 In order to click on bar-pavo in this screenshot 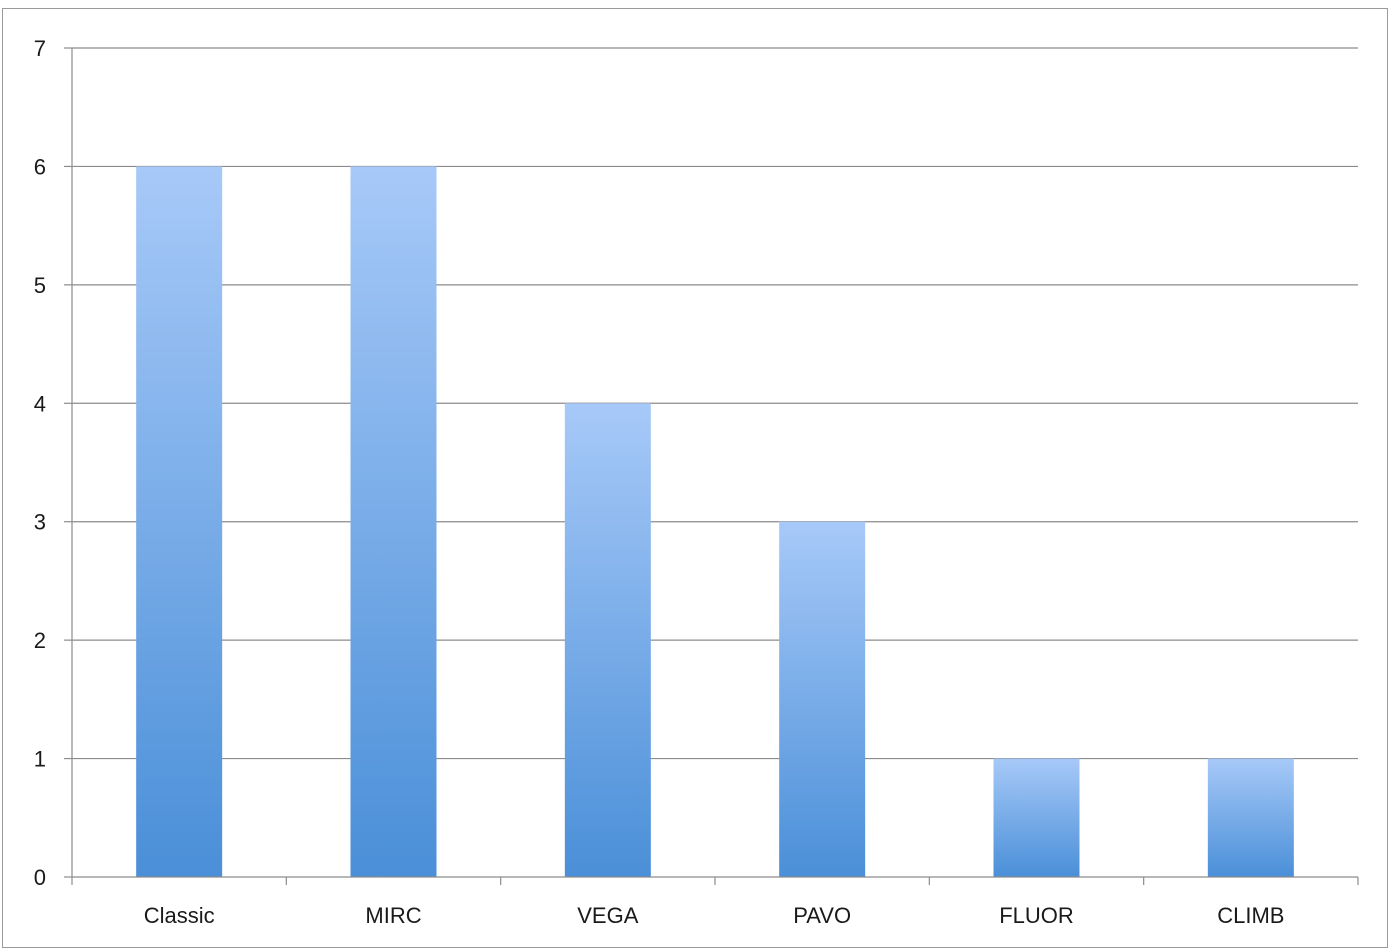, I will do `click(822, 699)`.